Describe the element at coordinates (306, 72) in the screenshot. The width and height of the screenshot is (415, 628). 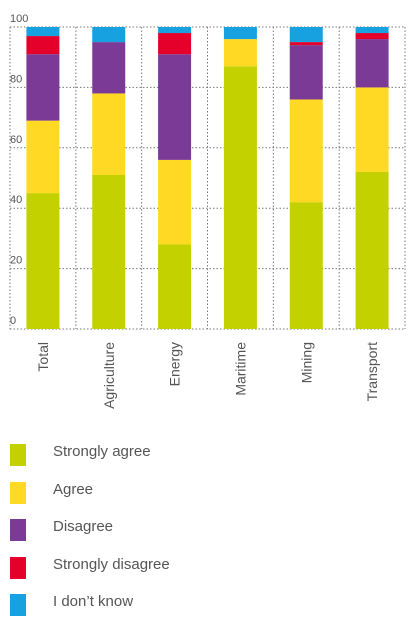
I see `bar-mining-disagree` at that location.